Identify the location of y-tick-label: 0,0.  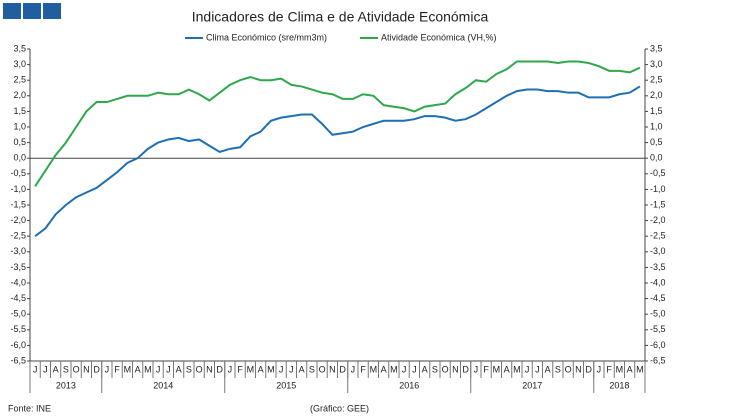
(19, 158).